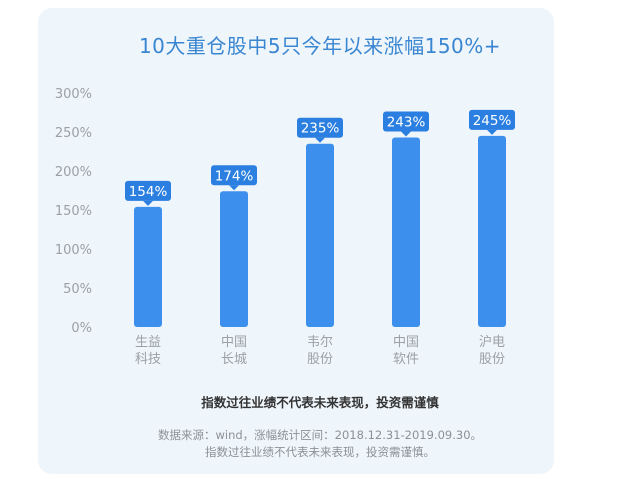  Describe the element at coordinates (81, 328) in the screenshot. I see `y-tick-label: 0%` at that location.